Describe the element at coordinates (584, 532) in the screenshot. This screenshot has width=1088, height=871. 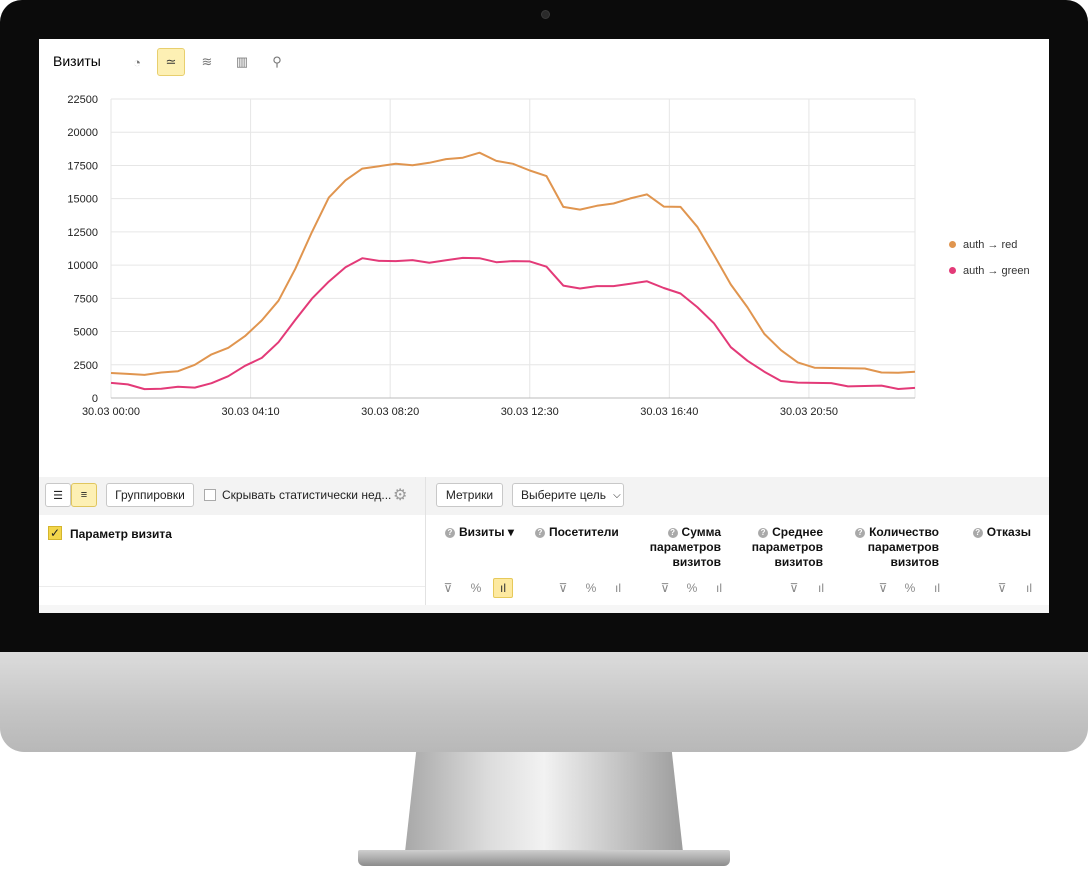
I see `col-visitors-label: Посетители` at that location.